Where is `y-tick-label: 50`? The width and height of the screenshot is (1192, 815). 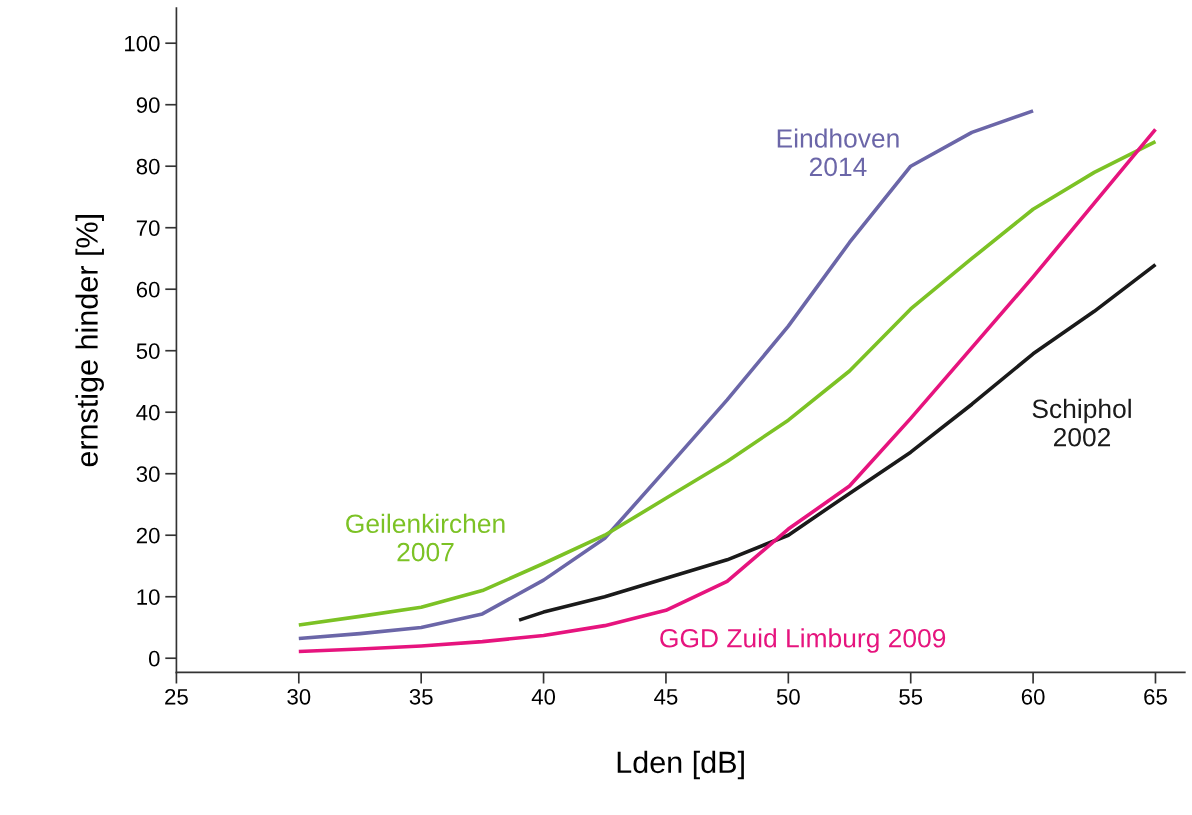 y-tick-label: 50 is located at coordinates (148, 351).